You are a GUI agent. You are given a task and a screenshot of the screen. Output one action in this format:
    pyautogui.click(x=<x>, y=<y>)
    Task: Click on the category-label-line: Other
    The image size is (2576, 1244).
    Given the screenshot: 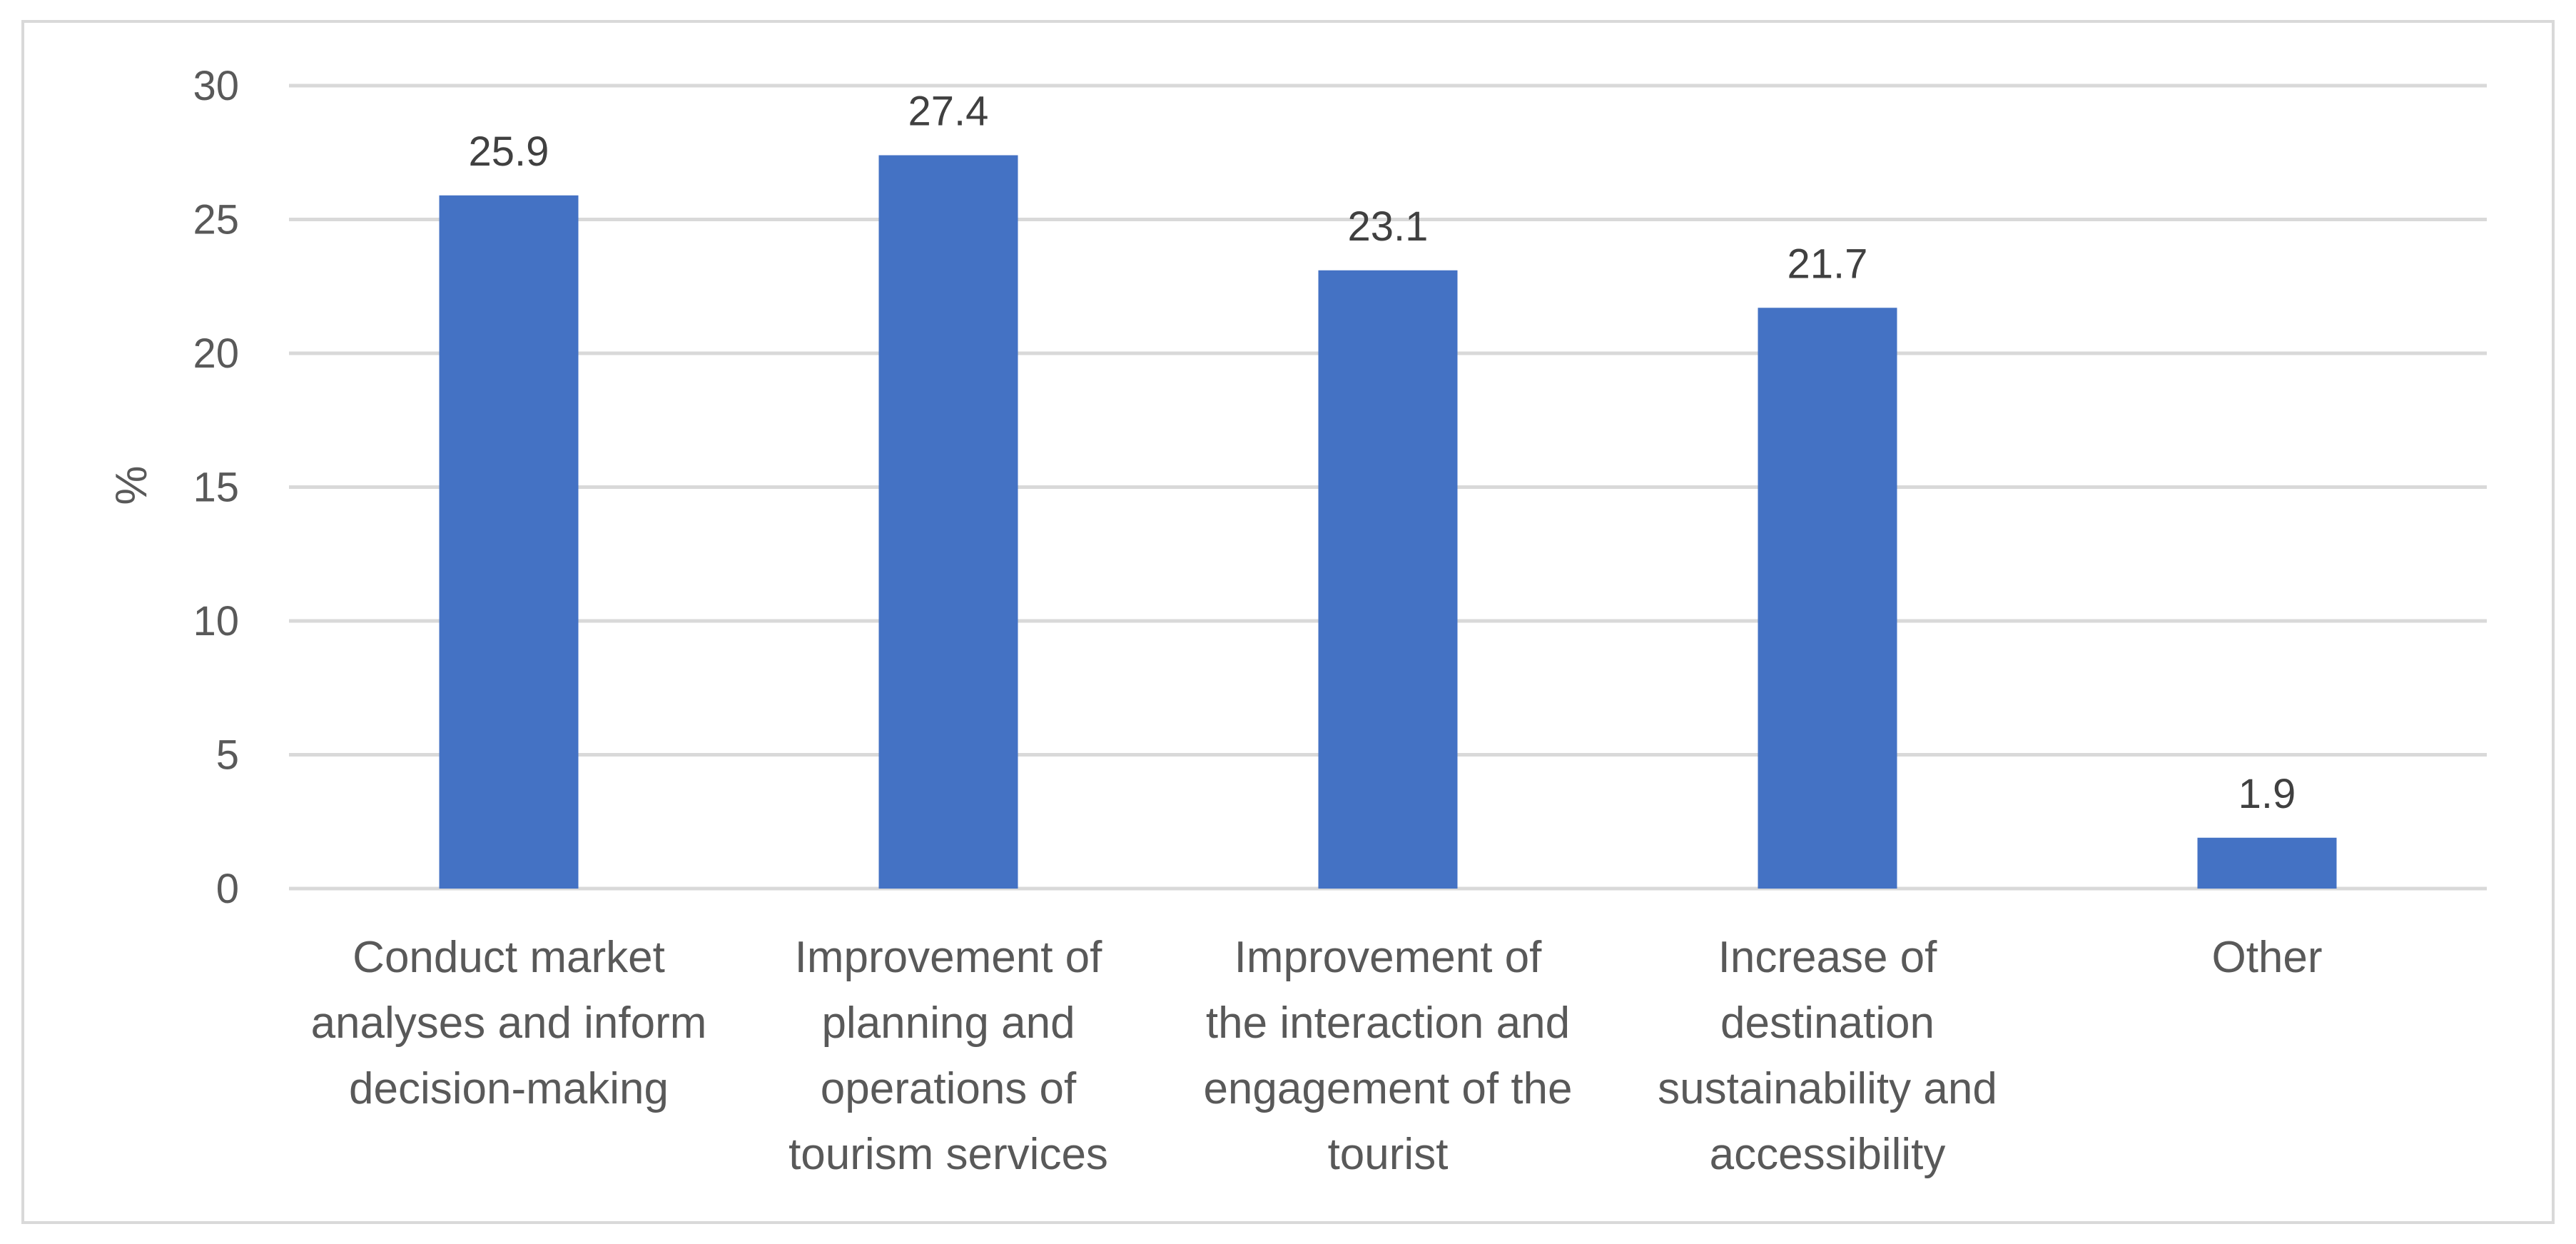 What is the action you would take?
    pyautogui.click(x=2266, y=957)
    